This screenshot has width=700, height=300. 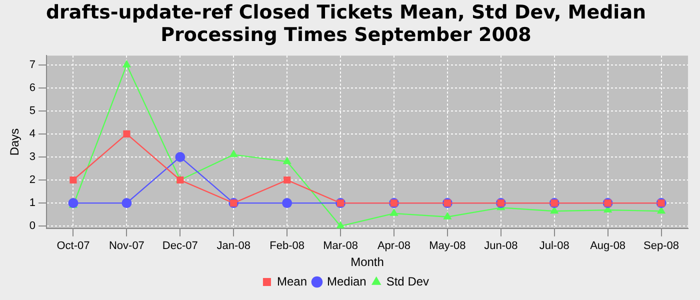 What do you see at coordinates (408, 281) in the screenshot?
I see `legend-label: Std Dev` at bounding box center [408, 281].